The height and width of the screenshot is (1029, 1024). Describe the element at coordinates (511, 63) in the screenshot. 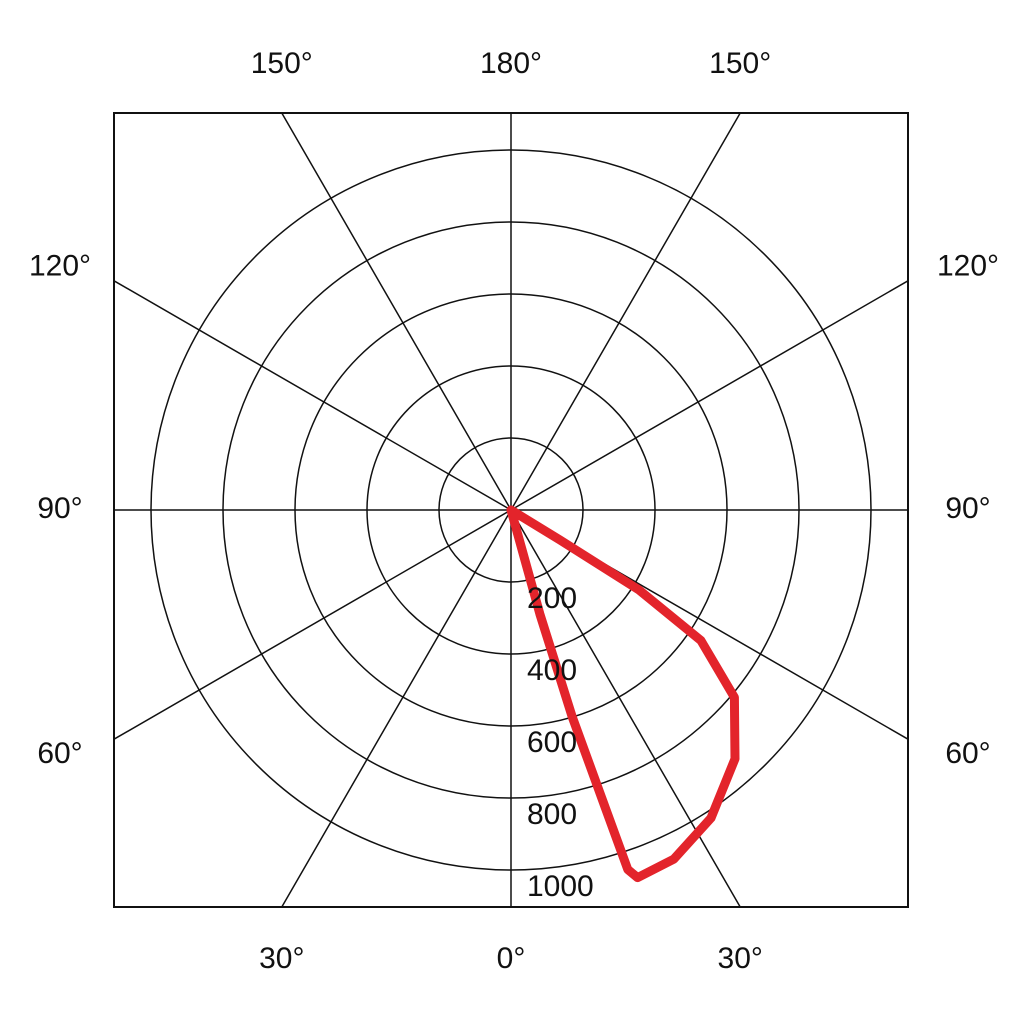

I see `angle-tick-label: 180°` at that location.